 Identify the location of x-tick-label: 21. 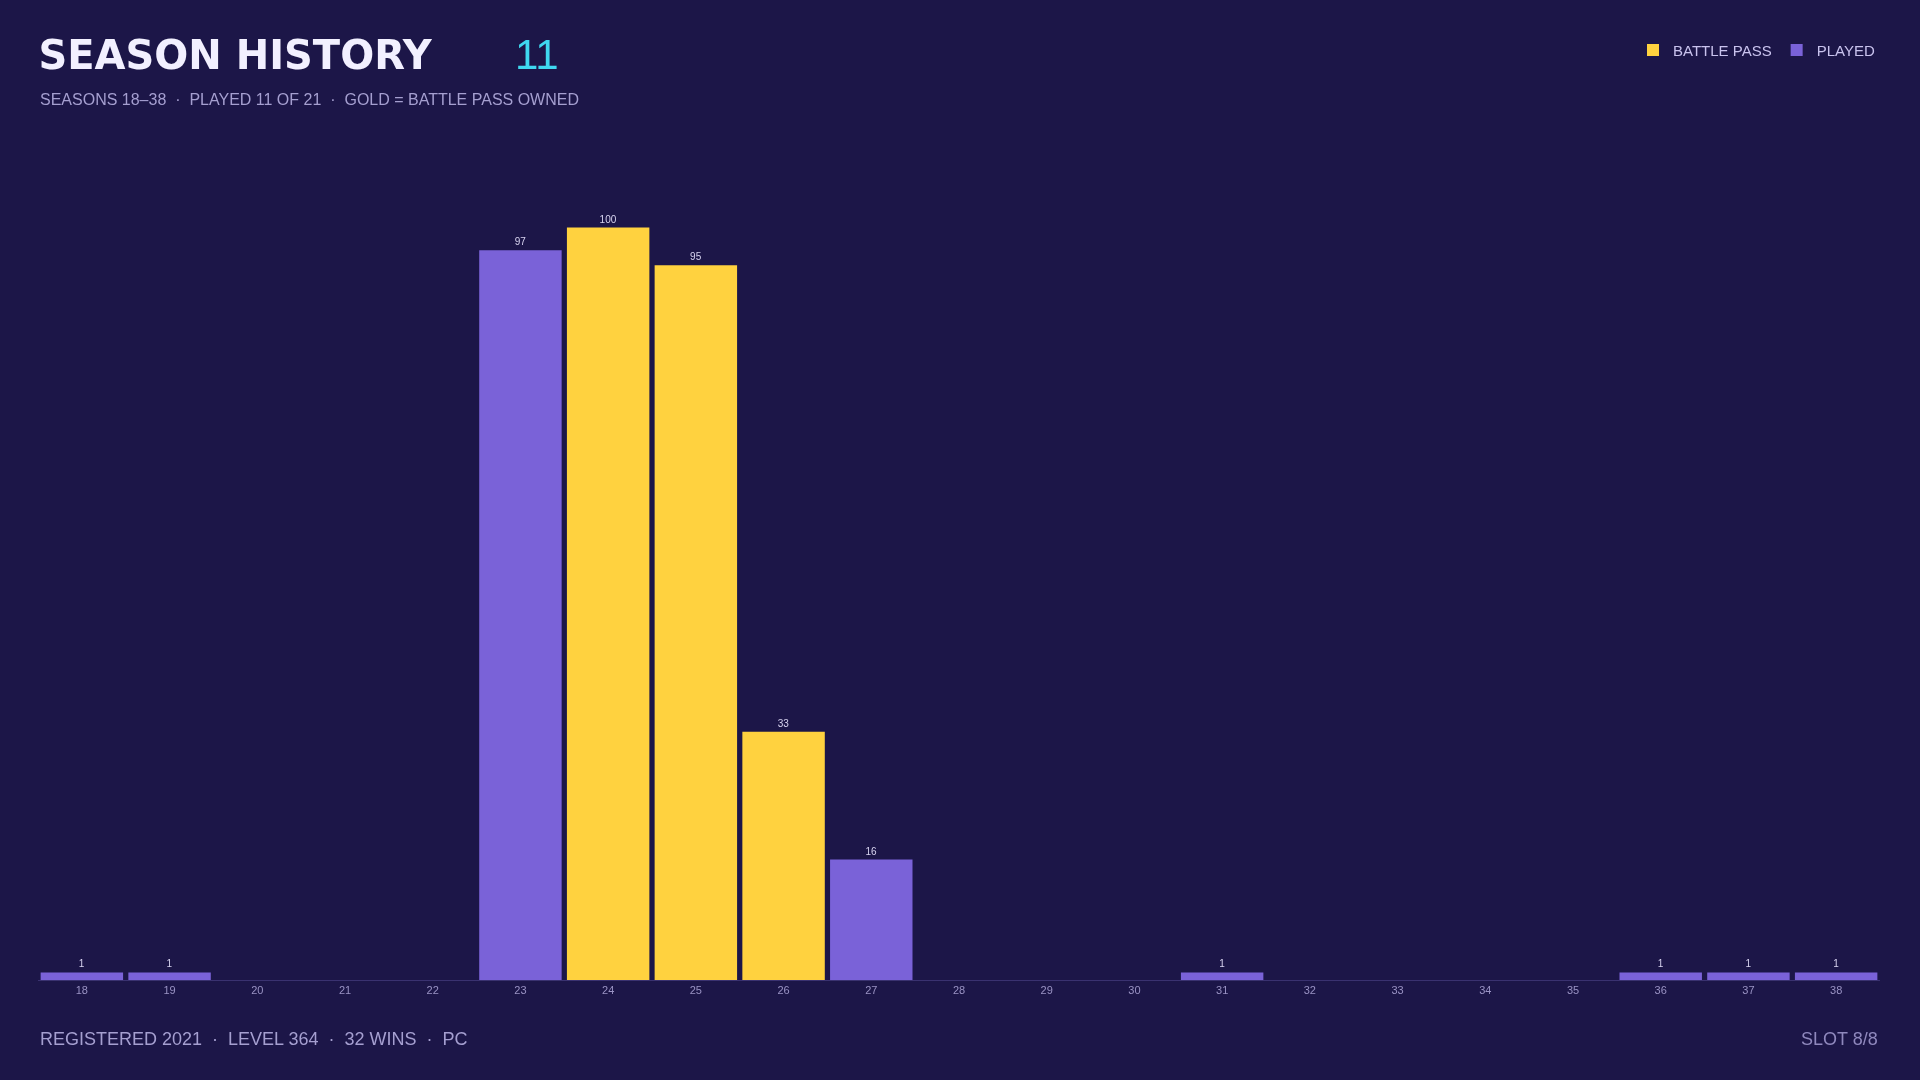
(345, 990).